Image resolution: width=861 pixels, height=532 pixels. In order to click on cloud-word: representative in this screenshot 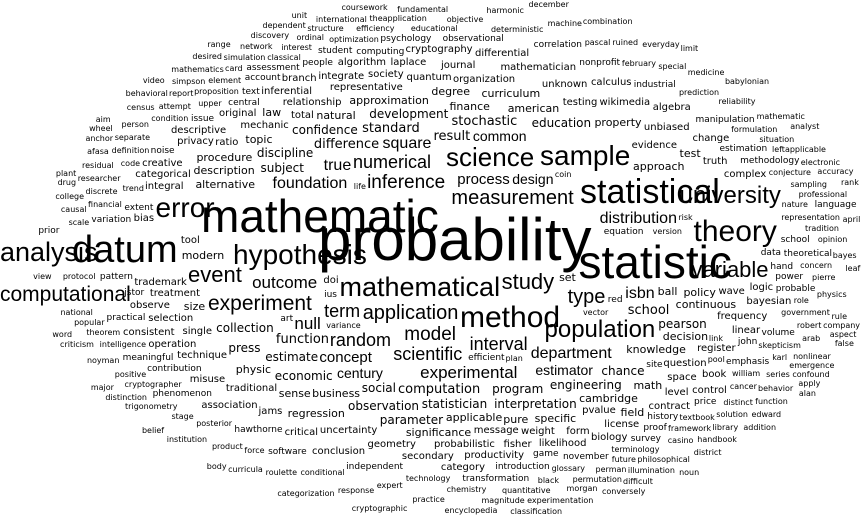, I will do `click(366, 88)`.